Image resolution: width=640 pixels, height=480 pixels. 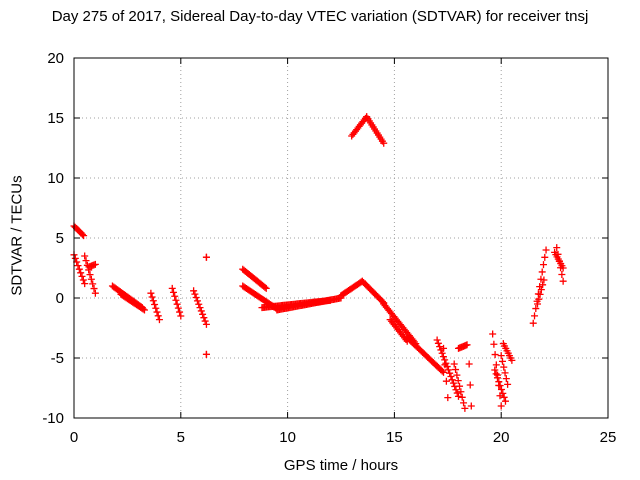 What do you see at coordinates (57, 358) in the screenshot?
I see `y-tick-label: -5` at bounding box center [57, 358].